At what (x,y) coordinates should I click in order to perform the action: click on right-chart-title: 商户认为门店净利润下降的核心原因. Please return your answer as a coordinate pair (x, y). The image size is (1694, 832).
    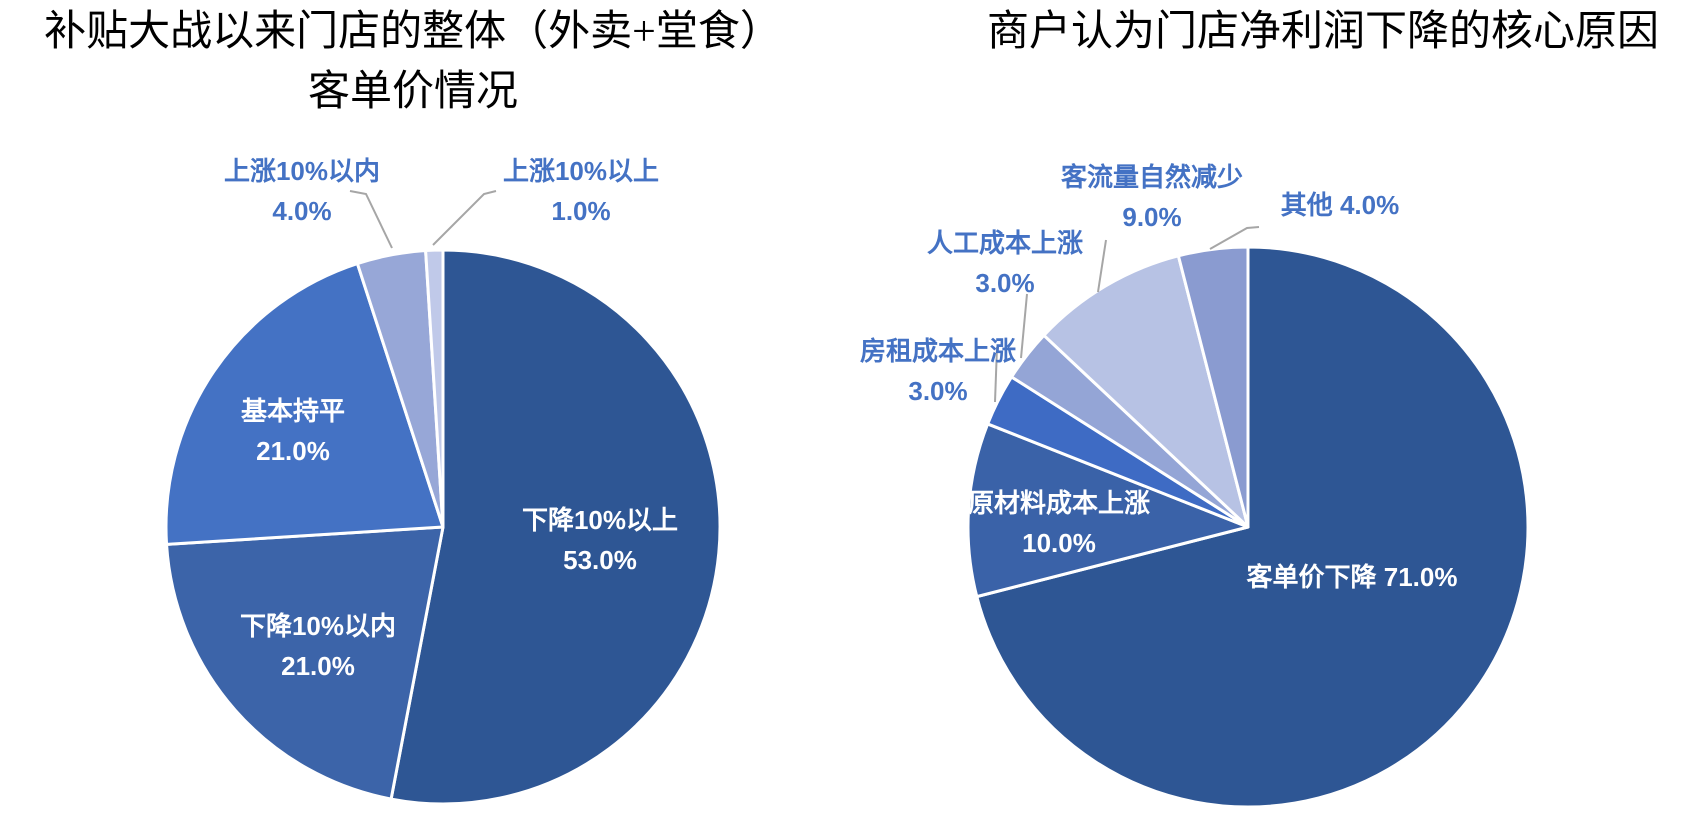
    Looking at the image, I should click on (1323, 32).